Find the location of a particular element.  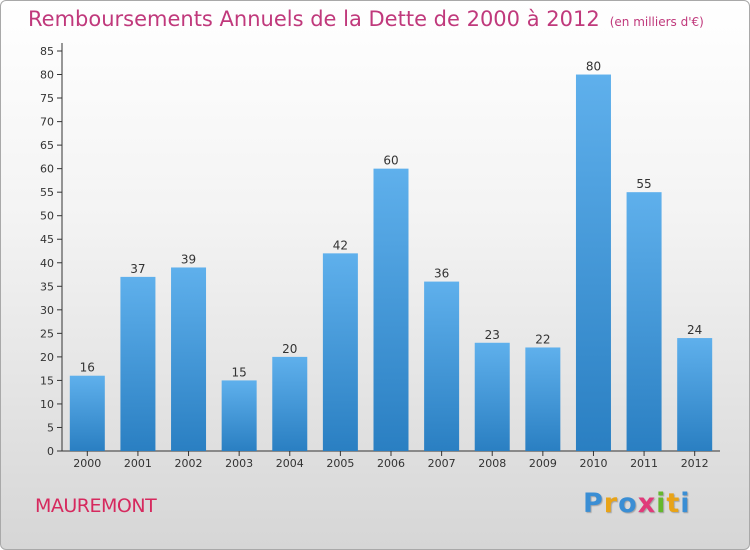

y-tick-label: 55 is located at coordinates (47, 192).